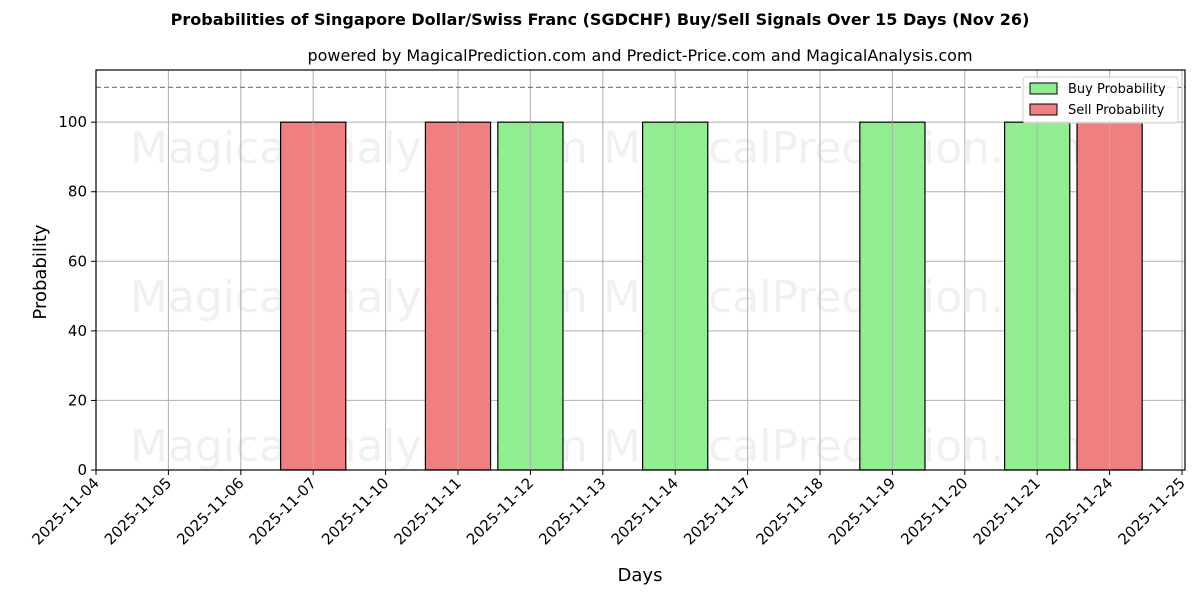 The width and height of the screenshot is (1200, 600). What do you see at coordinates (427, 511) in the screenshot?
I see `x-tick-label: 2025-11-11` at bounding box center [427, 511].